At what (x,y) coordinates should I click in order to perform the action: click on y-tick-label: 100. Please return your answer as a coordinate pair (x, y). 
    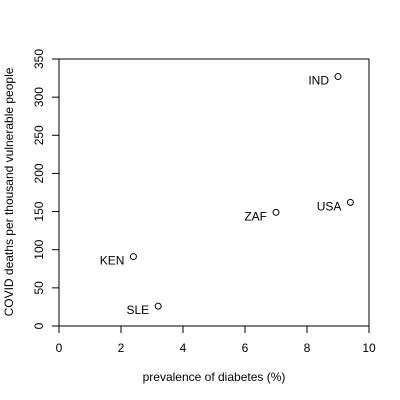
    Looking at the image, I should click on (39, 249).